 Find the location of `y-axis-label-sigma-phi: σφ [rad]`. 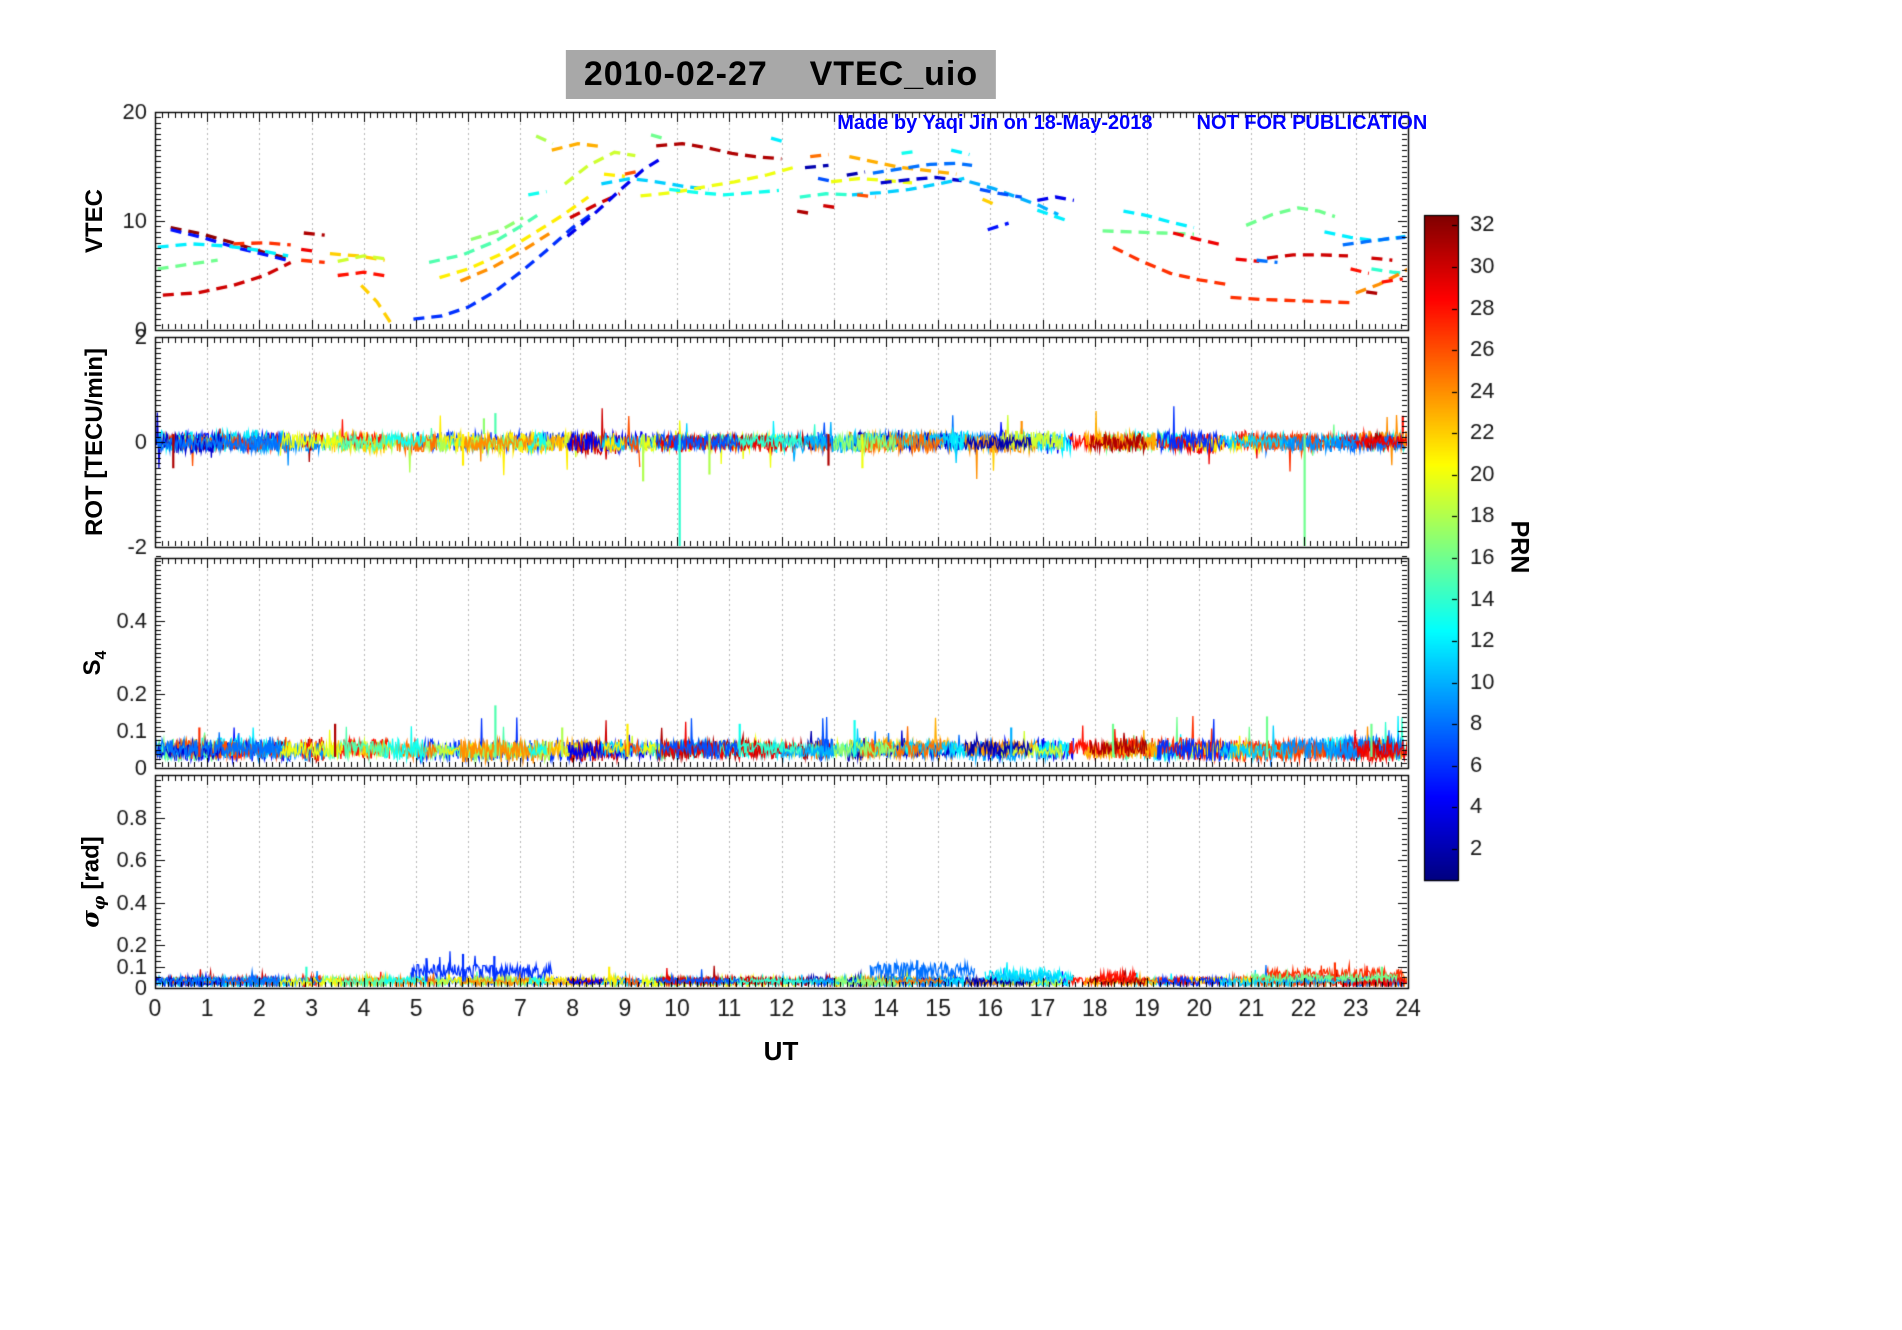

y-axis-label-sigma-phi: σφ [rad] is located at coordinates (92, 882).